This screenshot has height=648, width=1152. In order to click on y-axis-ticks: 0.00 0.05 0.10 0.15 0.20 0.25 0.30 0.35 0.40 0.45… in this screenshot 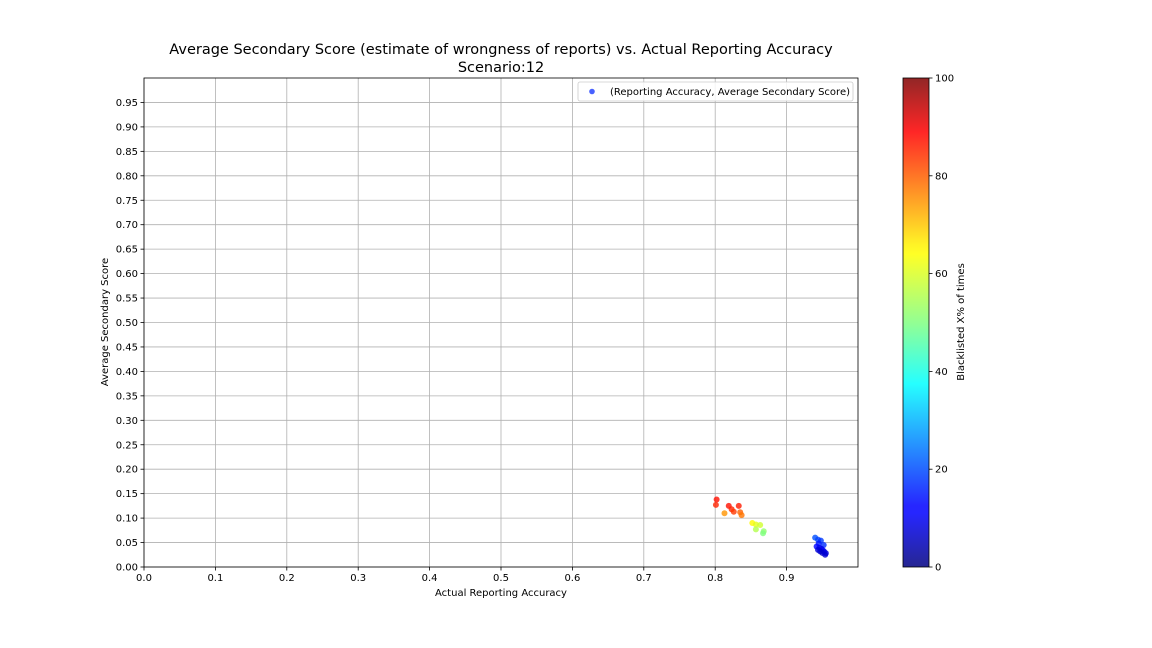, I will do `click(130, 336)`.